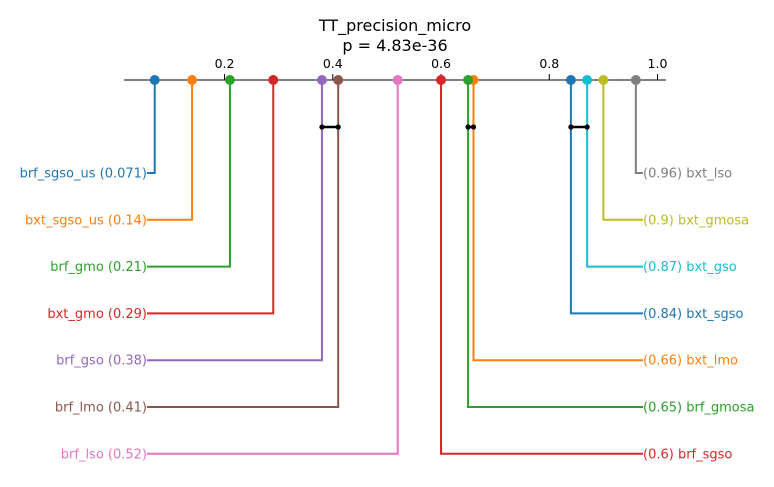 The width and height of the screenshot is (774, 487). Describe the element at coordinates (333, 63) in the screenshot. I see `tick-label: 0.4` at that location.